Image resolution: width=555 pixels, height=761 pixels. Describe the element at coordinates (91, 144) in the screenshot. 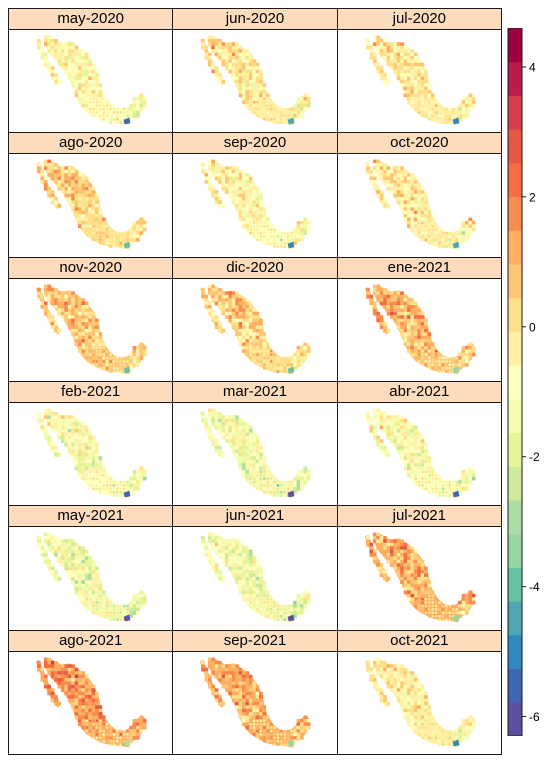

I see `facet-label: ago-2020` at that location.